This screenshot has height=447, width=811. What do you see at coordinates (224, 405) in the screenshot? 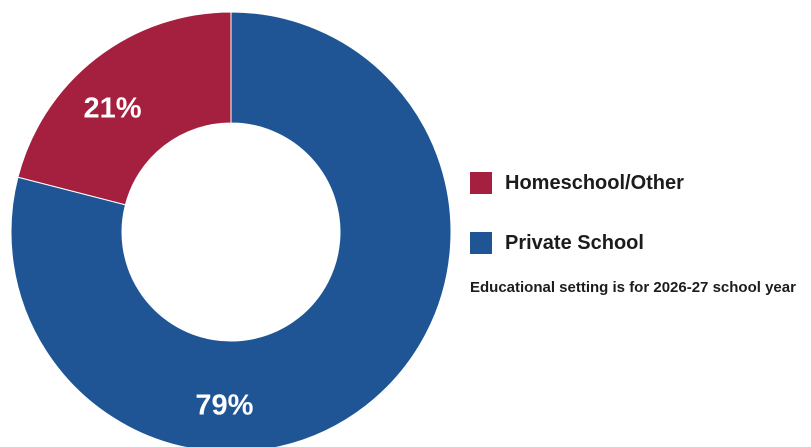
I see `value-label-private-school: 79%` at bounding box center [224, 405].